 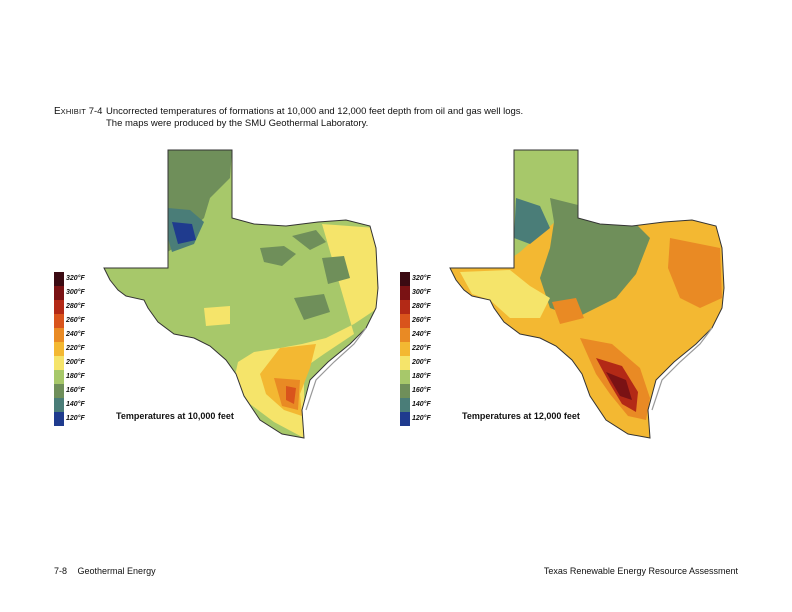 I want to click on exhibit-label: EXHIBIT 7-4, so click(x=78, y=112).